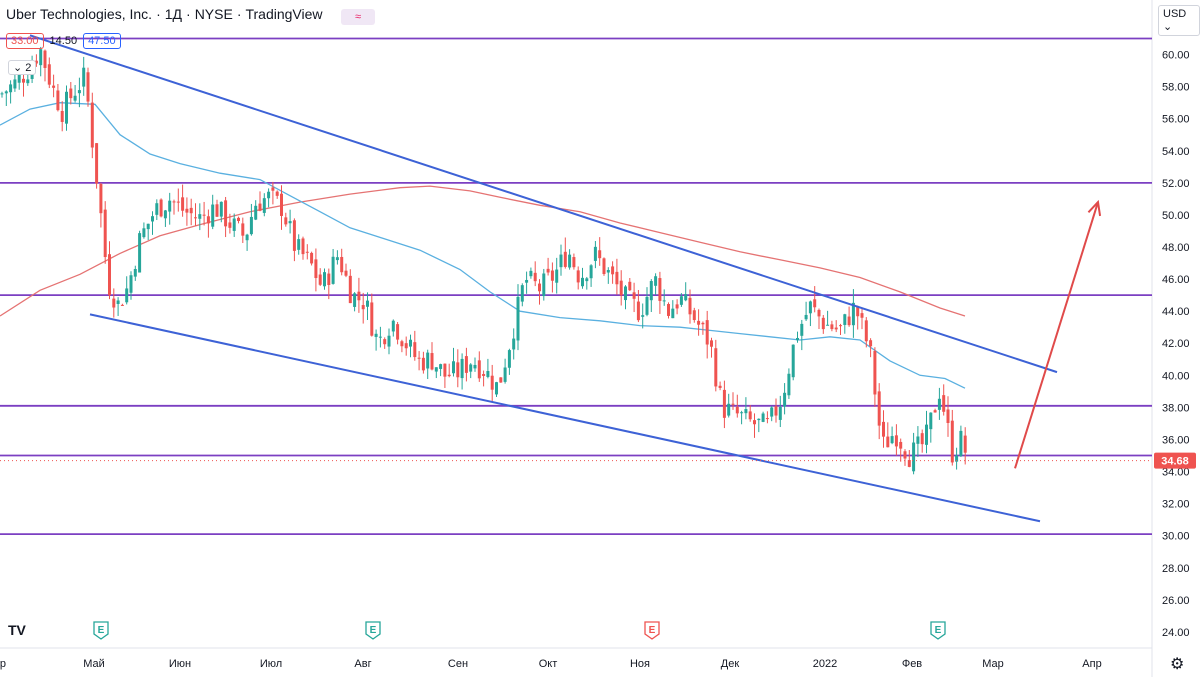 Image resolution: width=1200 pixels, height=677 pixels. I want to click on price-tick-label: 50.00, so click(1176, 216).